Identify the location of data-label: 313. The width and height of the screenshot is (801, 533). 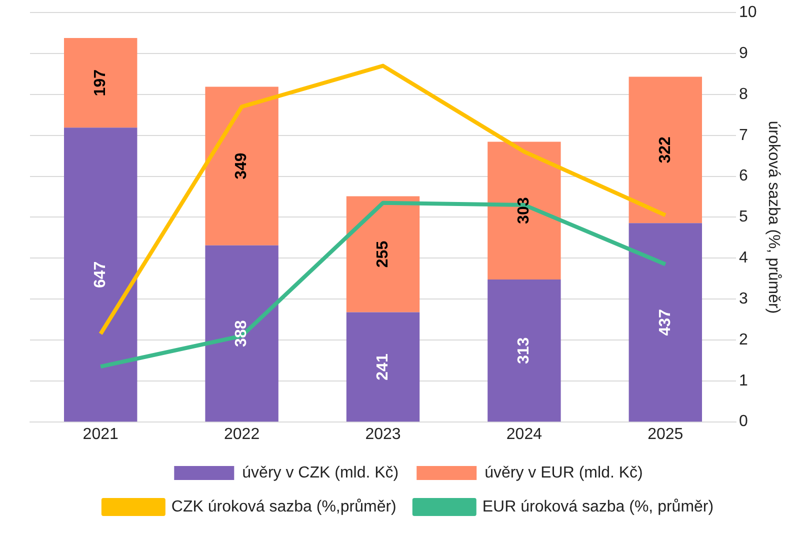
(524, 350).